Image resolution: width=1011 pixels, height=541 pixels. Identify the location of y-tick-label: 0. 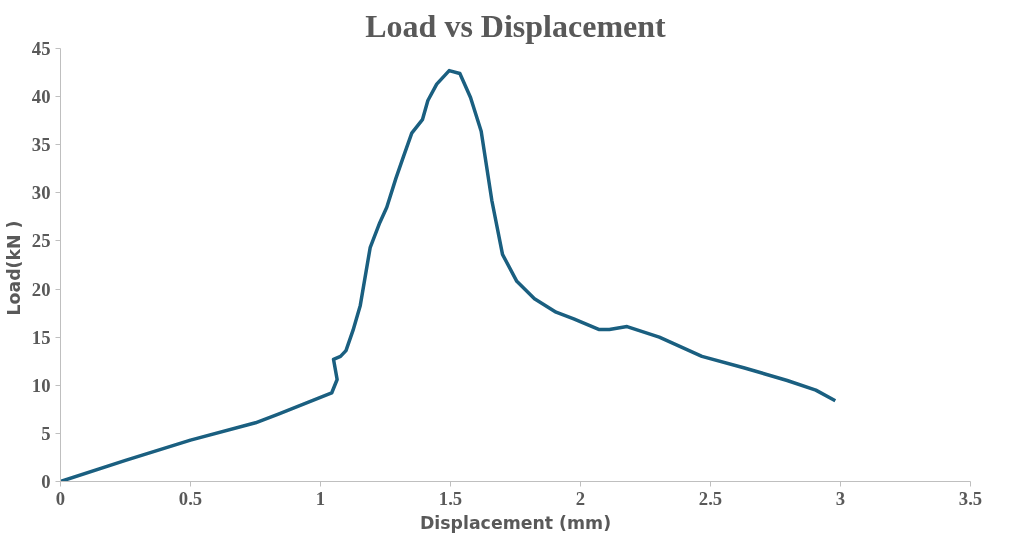
(46, 481).